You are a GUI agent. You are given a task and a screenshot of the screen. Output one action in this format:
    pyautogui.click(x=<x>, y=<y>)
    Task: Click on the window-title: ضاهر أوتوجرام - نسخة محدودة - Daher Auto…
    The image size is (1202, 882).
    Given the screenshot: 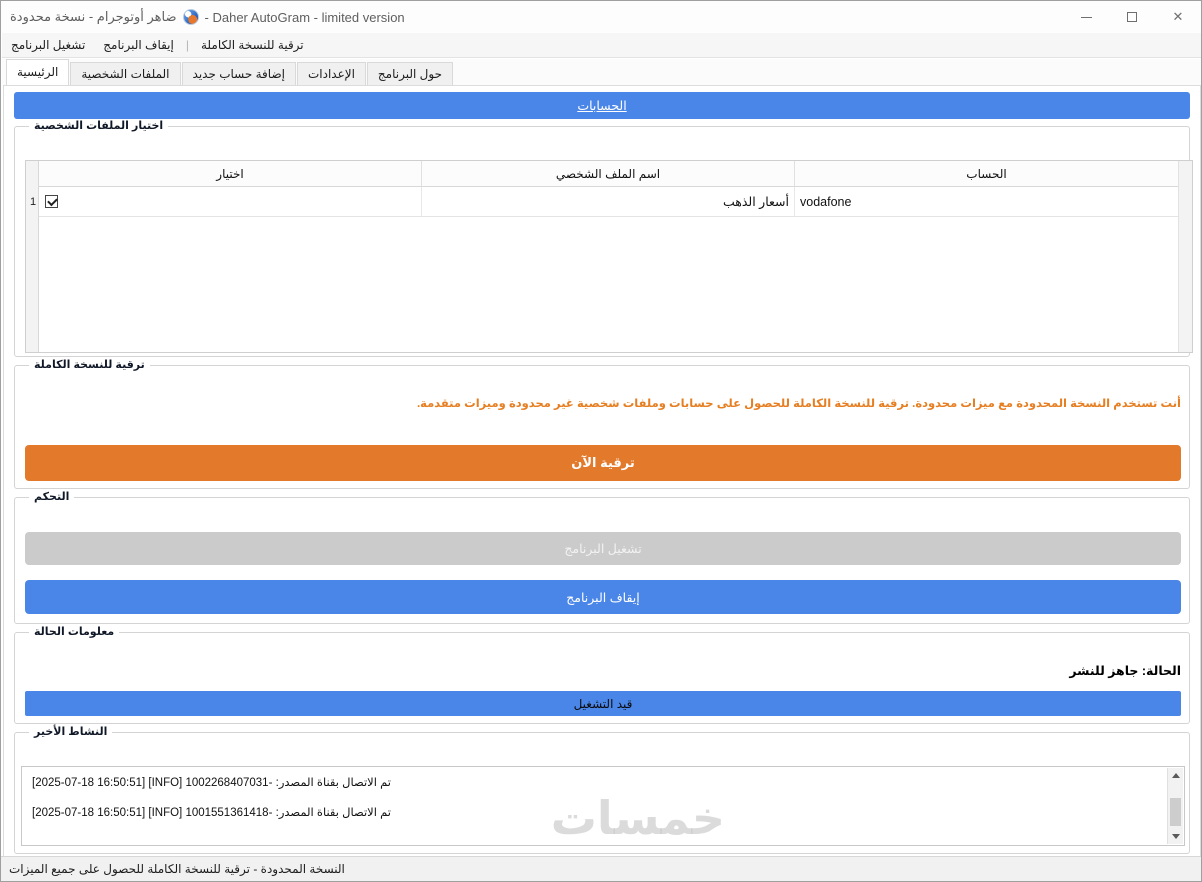 What is the action you would take?
    pyautogui.click(x=203, y=17)
    